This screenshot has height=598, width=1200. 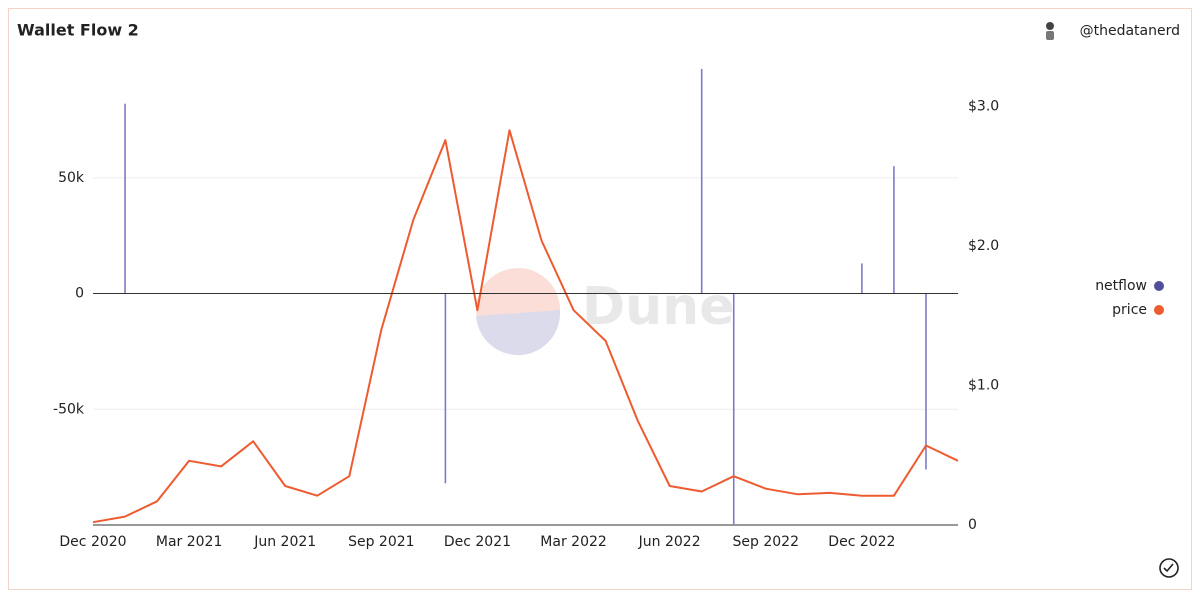 I want to click on x-tick-label: Sep 2022, so click(x=766, y=542).